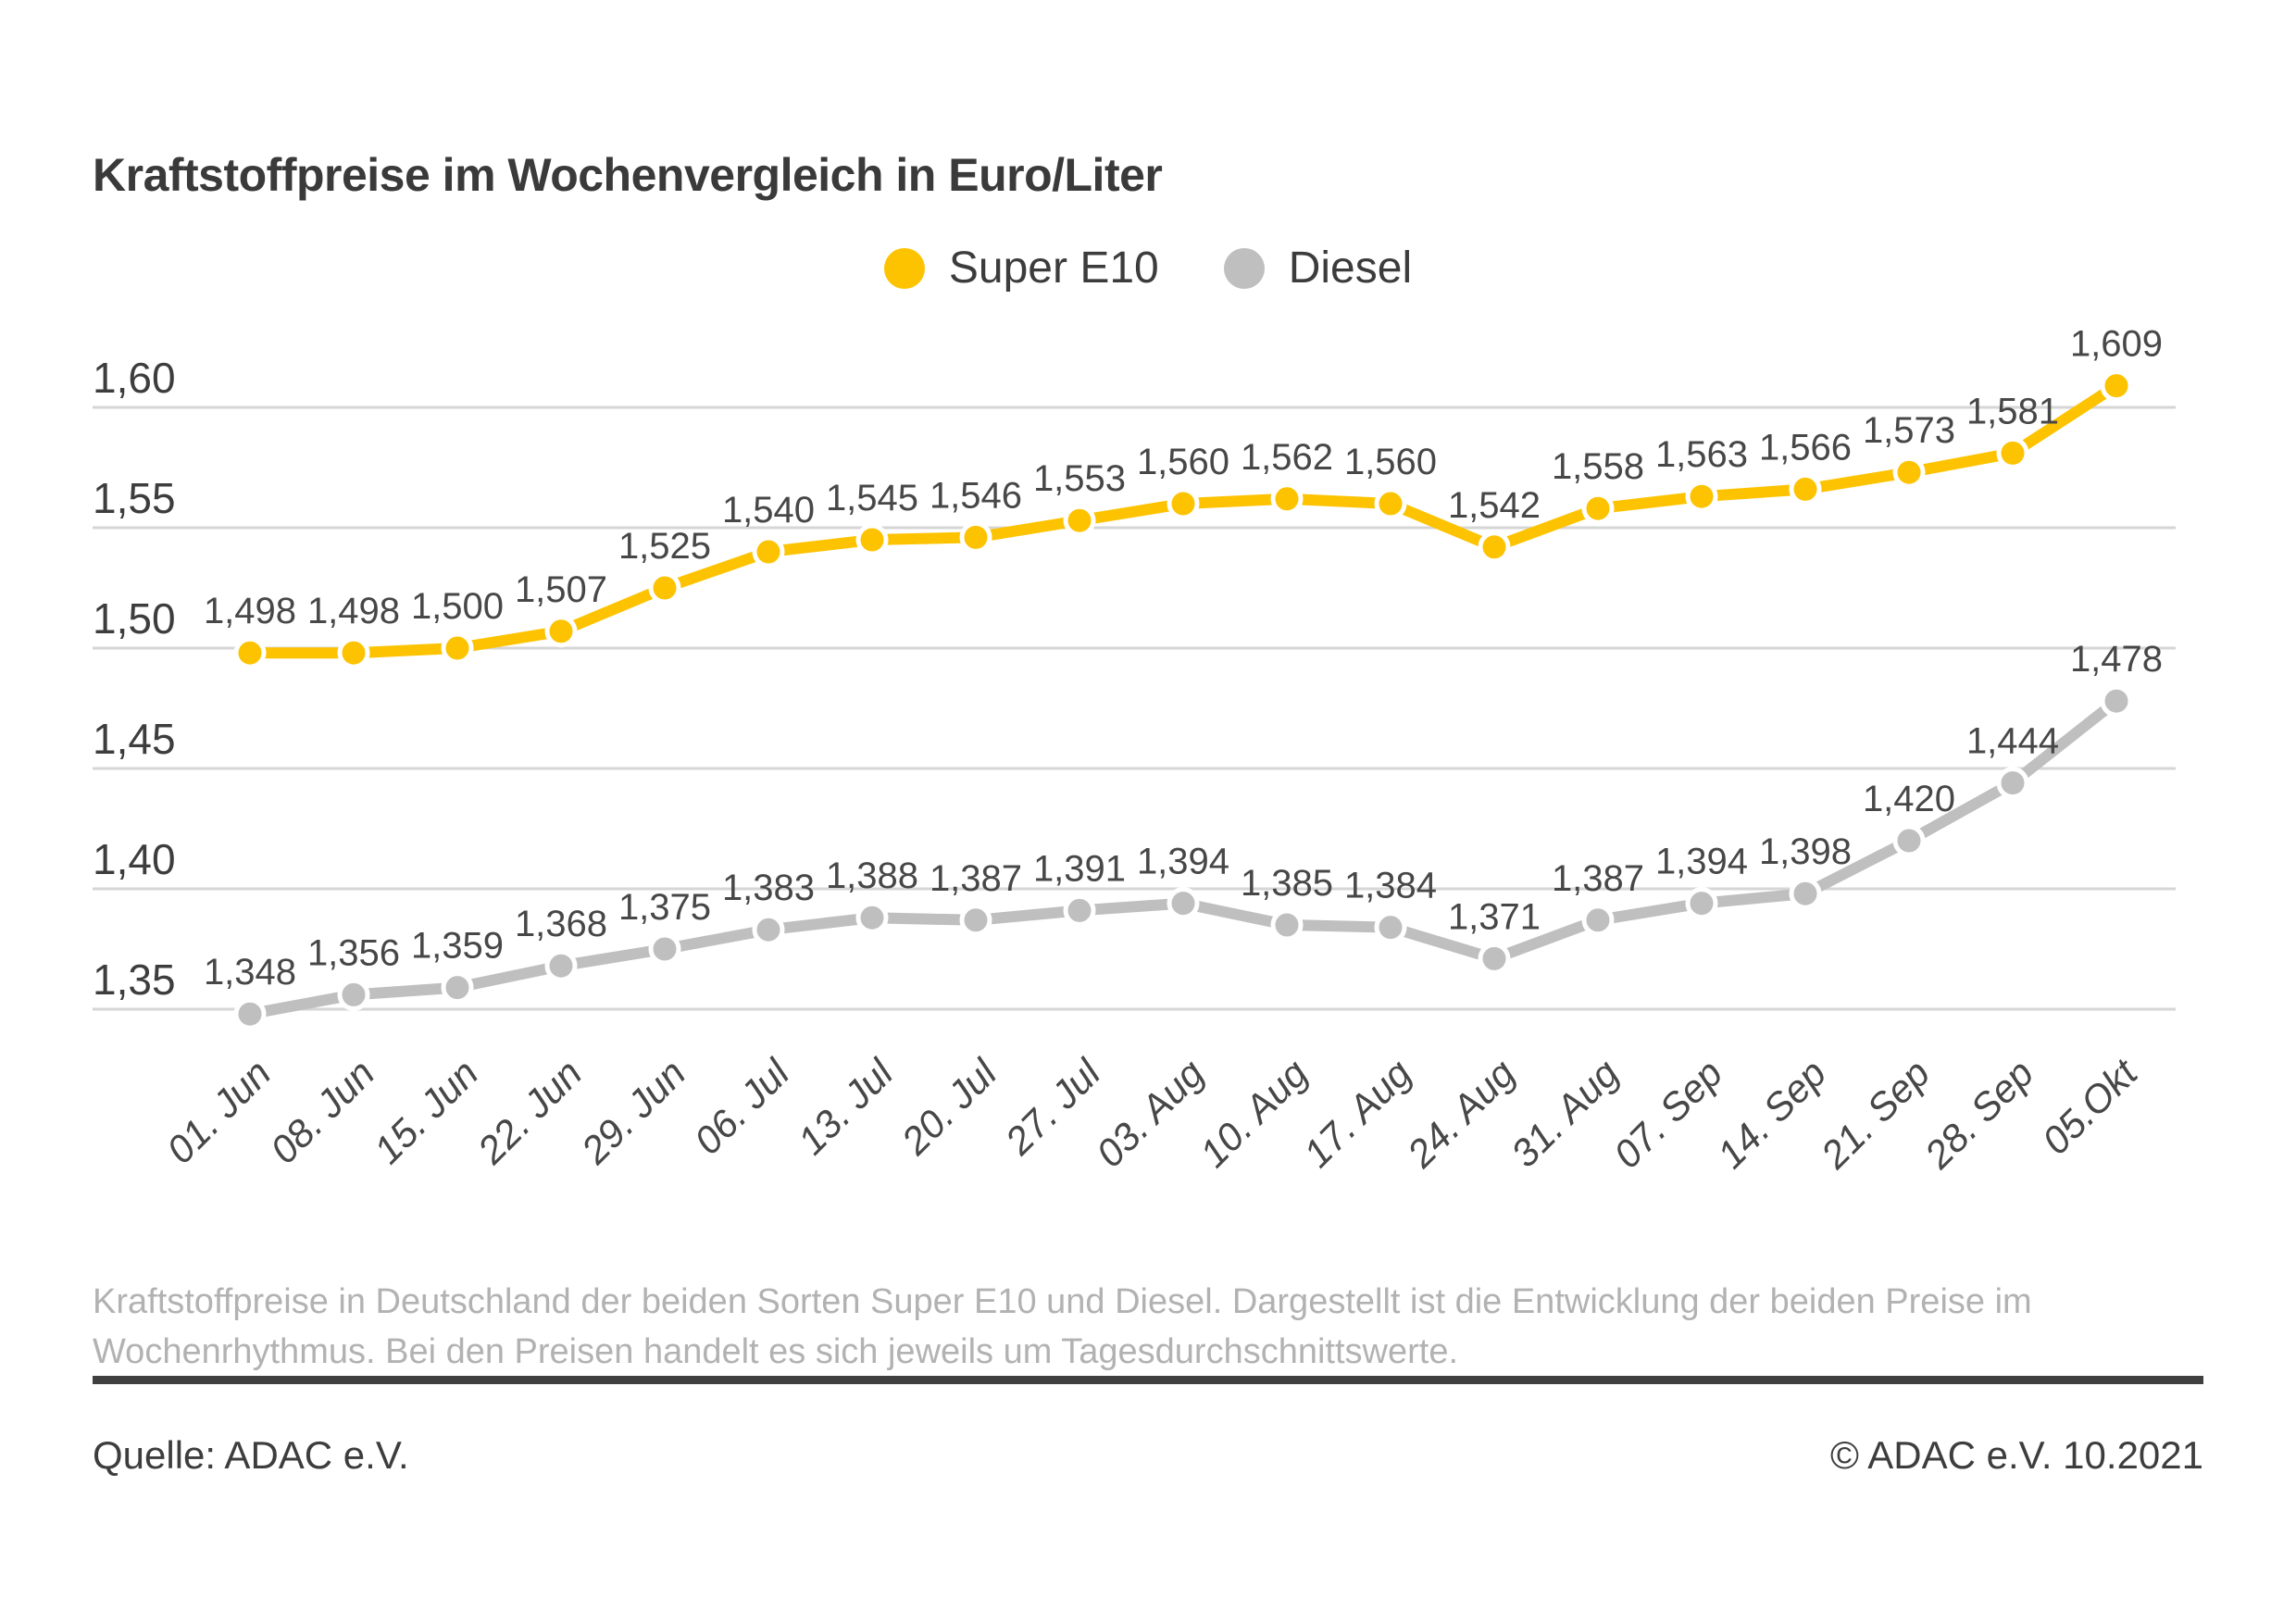  Describe the element at coordinates (251, 1455) in the screenshot. I see `source-text: Quelle: ADAC e.V.` at that location.